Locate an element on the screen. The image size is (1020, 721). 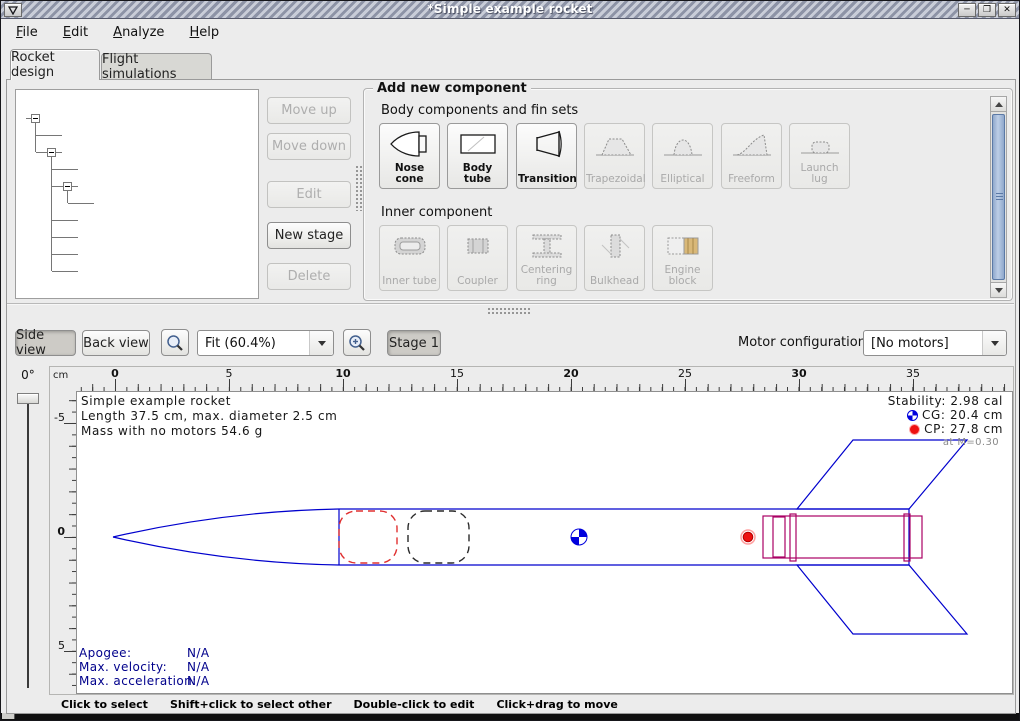
zoom-out-button is located at coordinates (175, 342).